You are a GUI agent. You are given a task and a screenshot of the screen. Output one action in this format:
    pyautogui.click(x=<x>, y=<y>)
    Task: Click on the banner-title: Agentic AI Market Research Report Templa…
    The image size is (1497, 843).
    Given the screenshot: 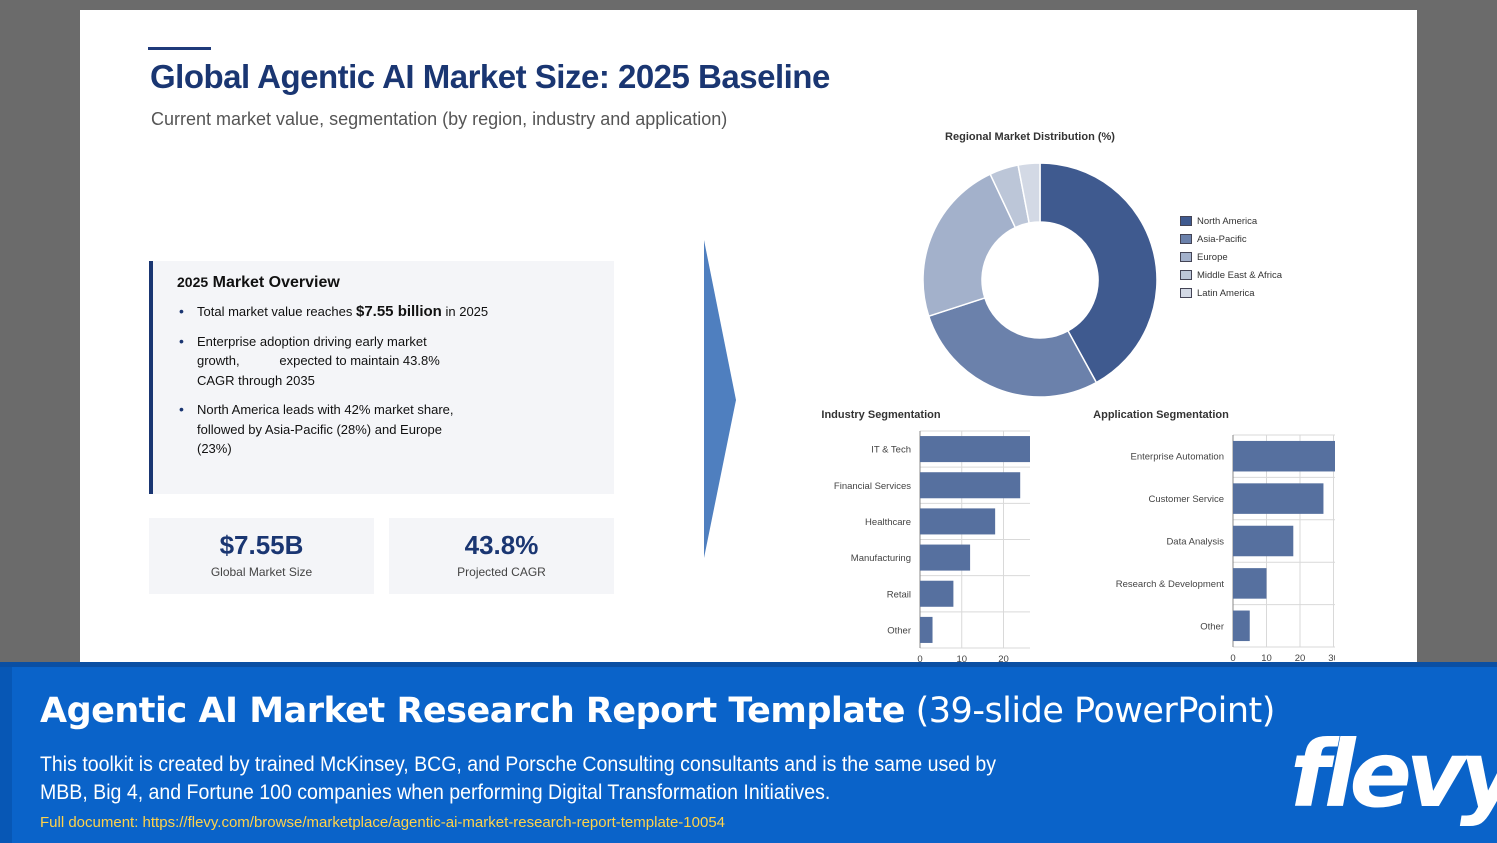 What is the action you would take?
    pyautogui.click(x=657, y=711)
    